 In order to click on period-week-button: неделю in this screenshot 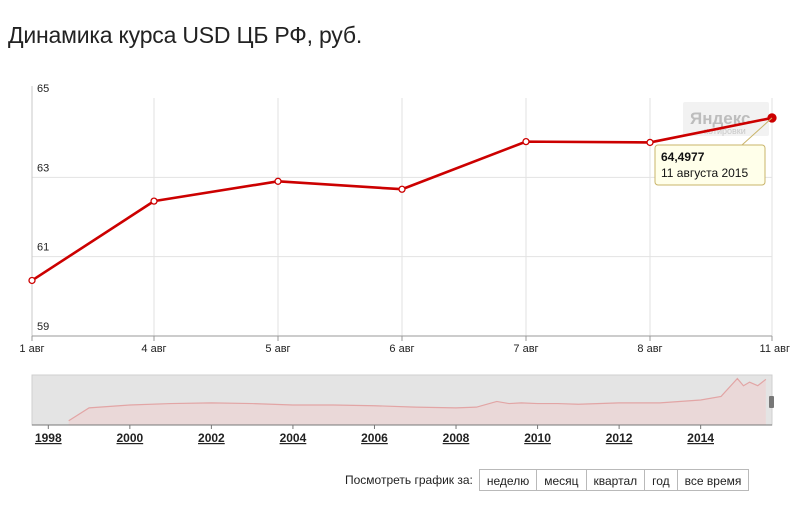, I will do `click(508, 480)`.